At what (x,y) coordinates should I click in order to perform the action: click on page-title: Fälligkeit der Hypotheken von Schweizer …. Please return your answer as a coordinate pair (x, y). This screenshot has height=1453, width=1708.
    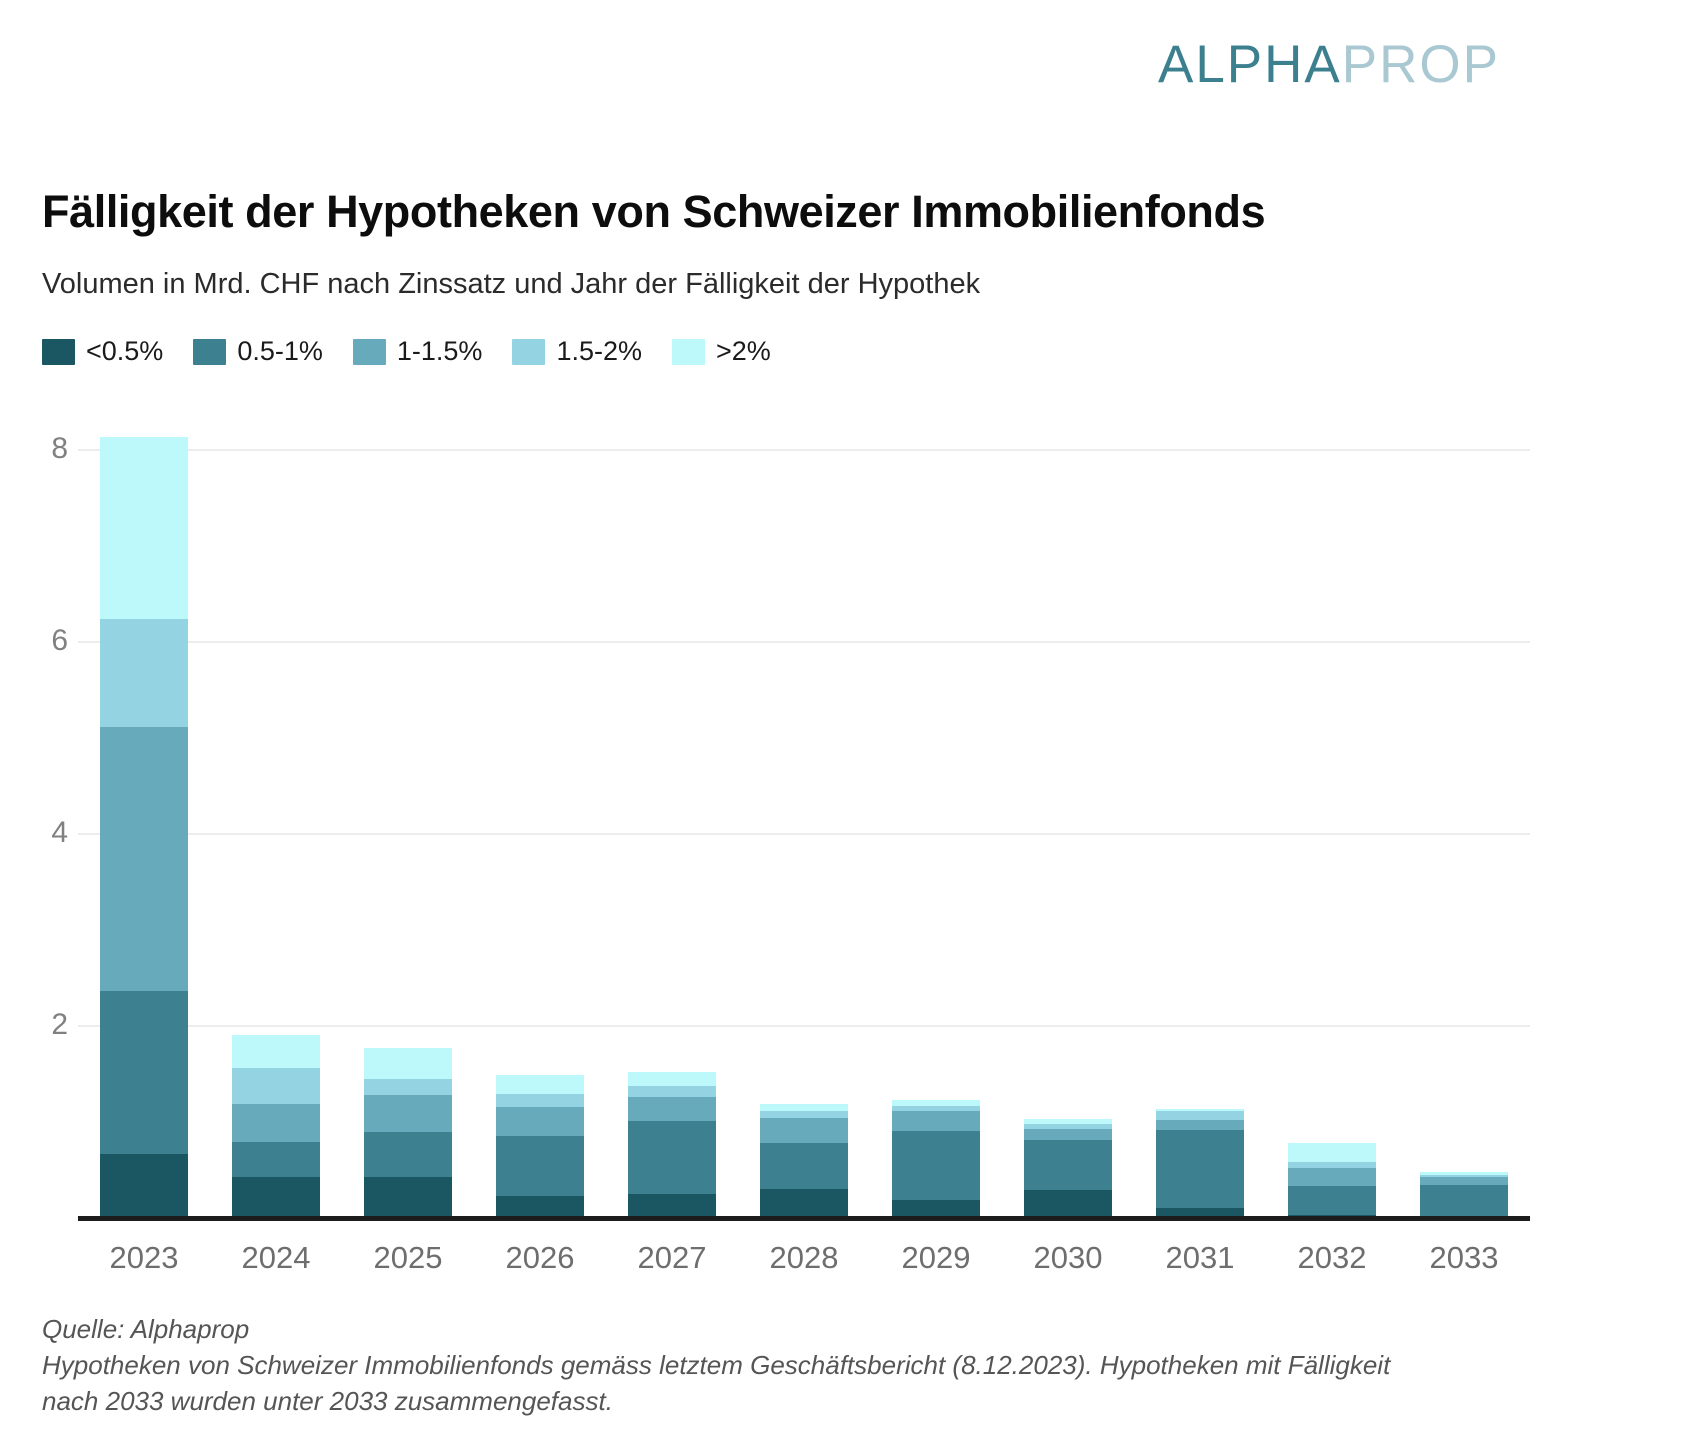
    Looking at the image, I should click on (654, 211).